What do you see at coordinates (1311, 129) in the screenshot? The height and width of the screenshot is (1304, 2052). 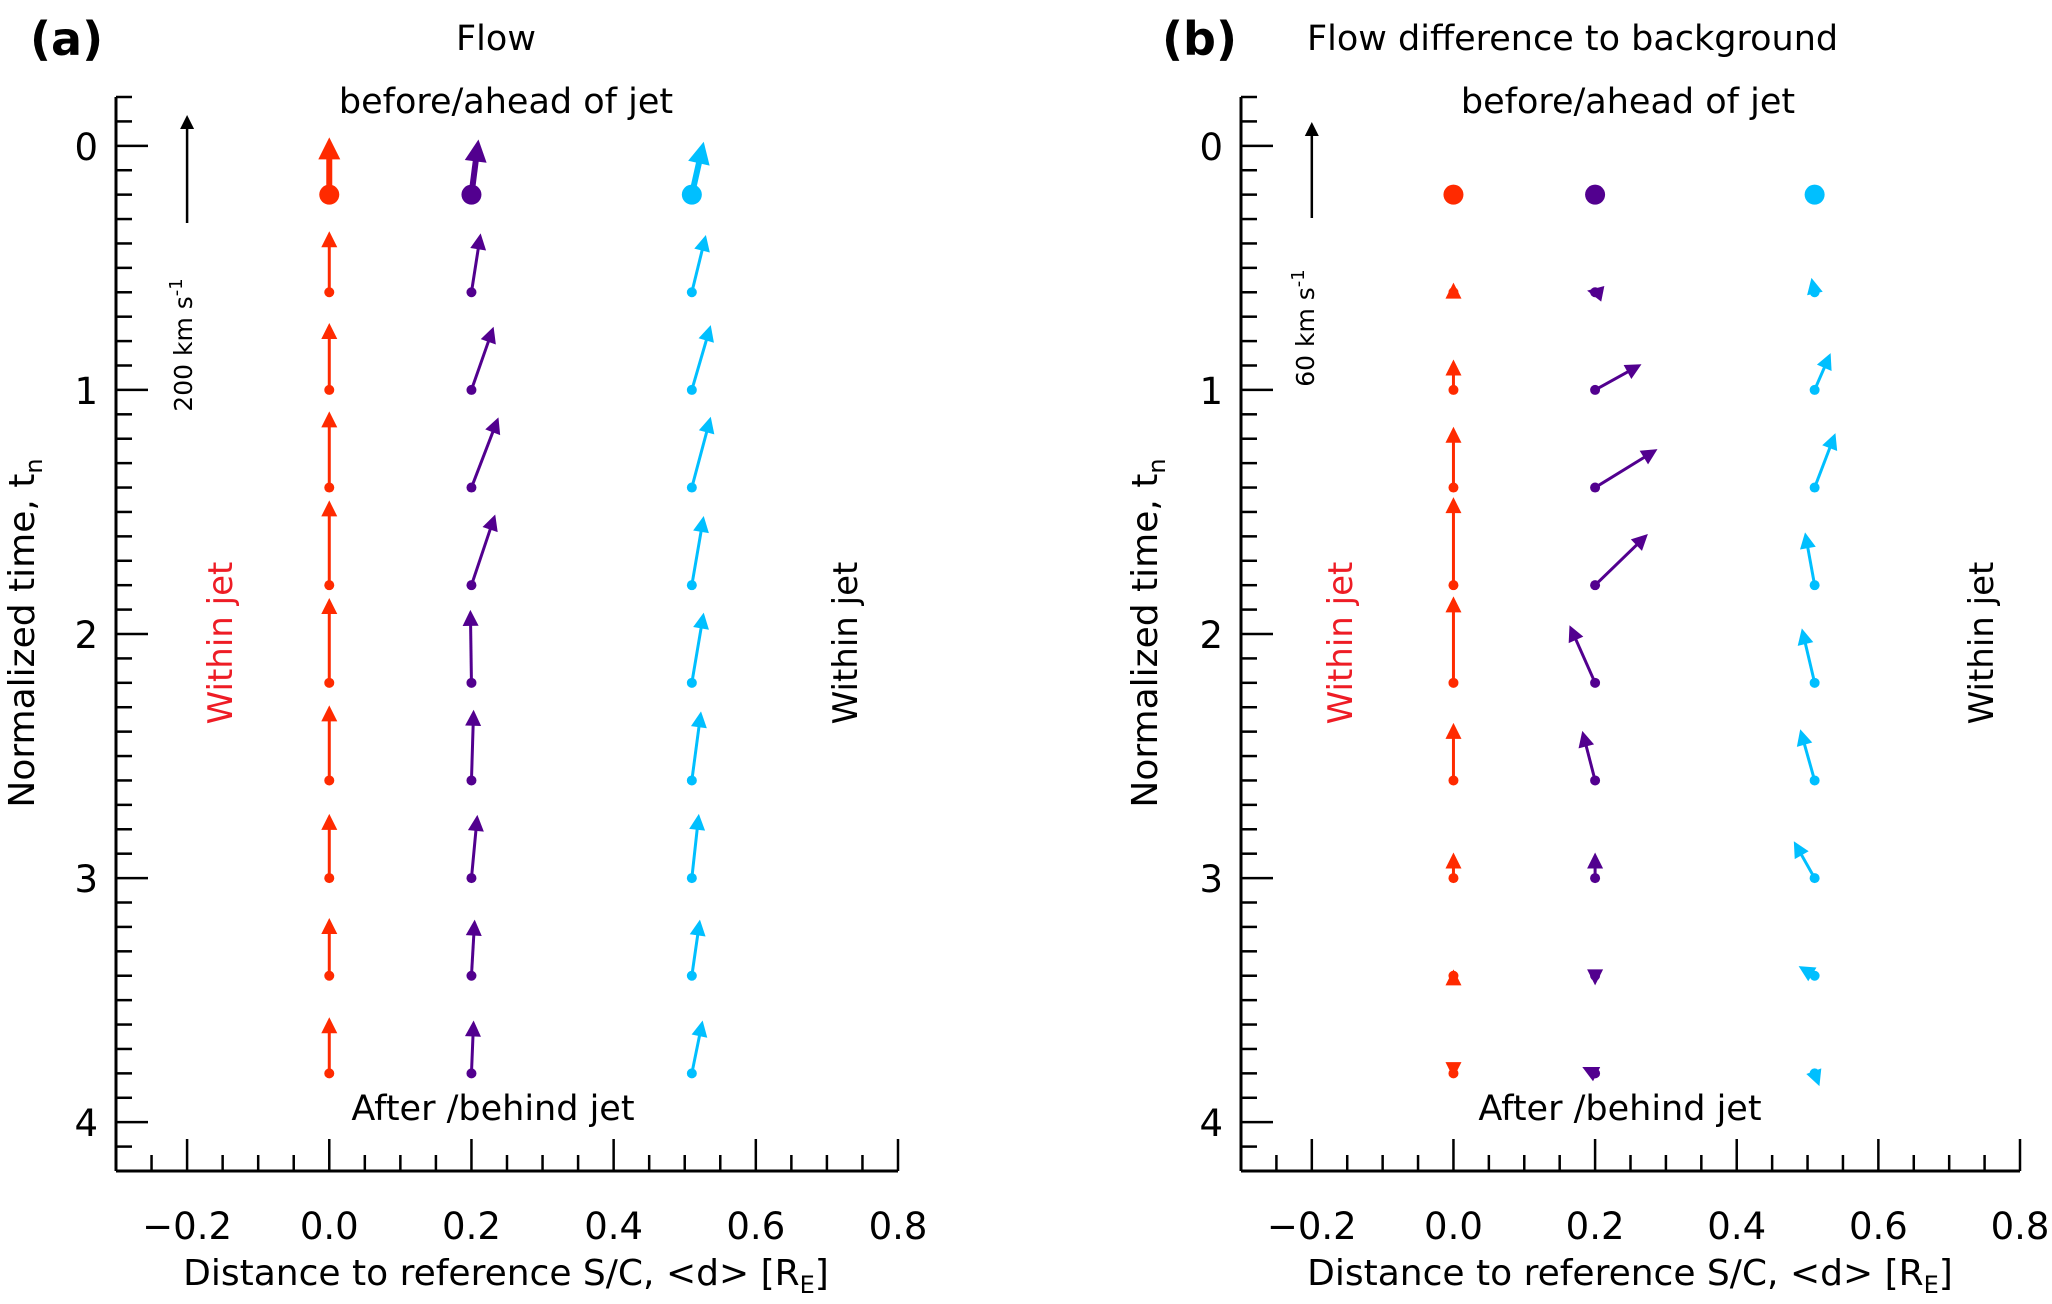 I see `scale-arrow-head` at bounding box center [1311, 129].